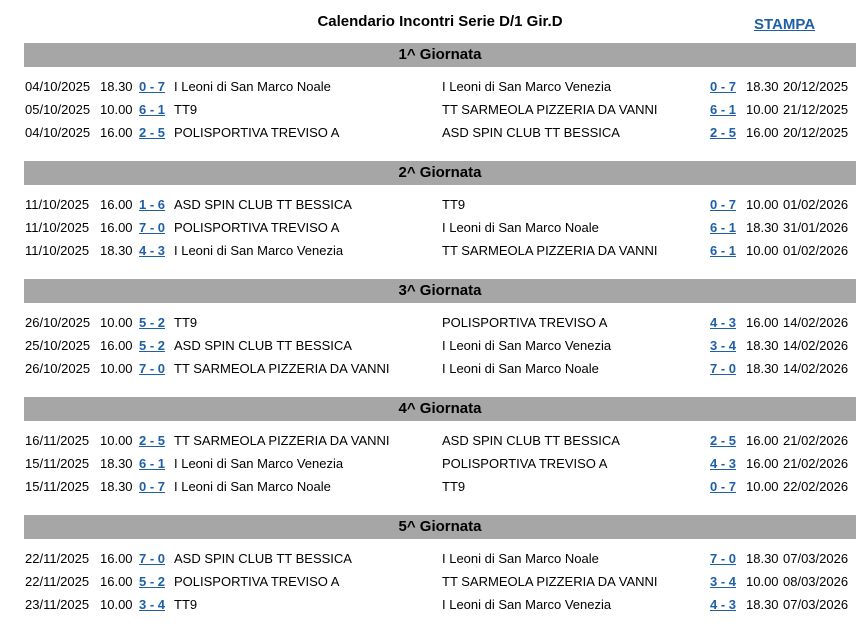 The height and width of the screenshot is (626, 864). I want to click on date: 04/10/2025, so click(58, 86).